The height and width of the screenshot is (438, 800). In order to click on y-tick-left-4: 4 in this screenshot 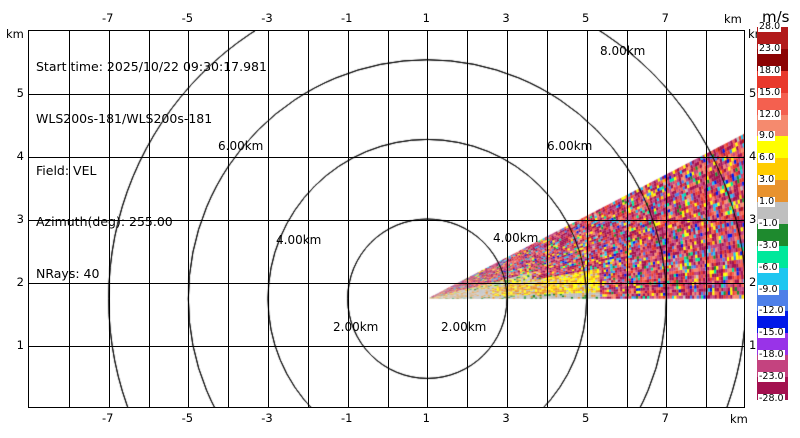, I will do `click(20, 156)`.